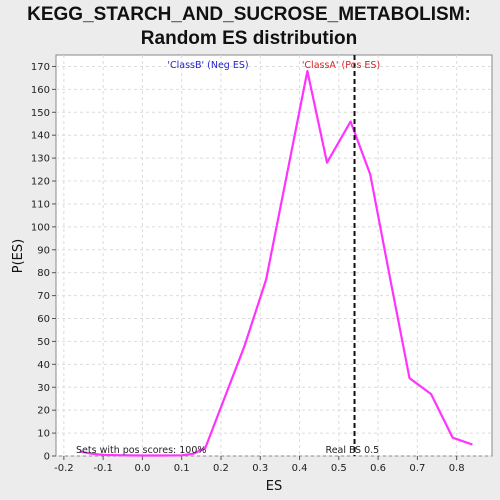 The height and width of the screenshot is (500, 500). What do you see at coordinates (40, 227) in the screenshot?
I see `y-tick-label: 100` at bounding box center [40, 227].